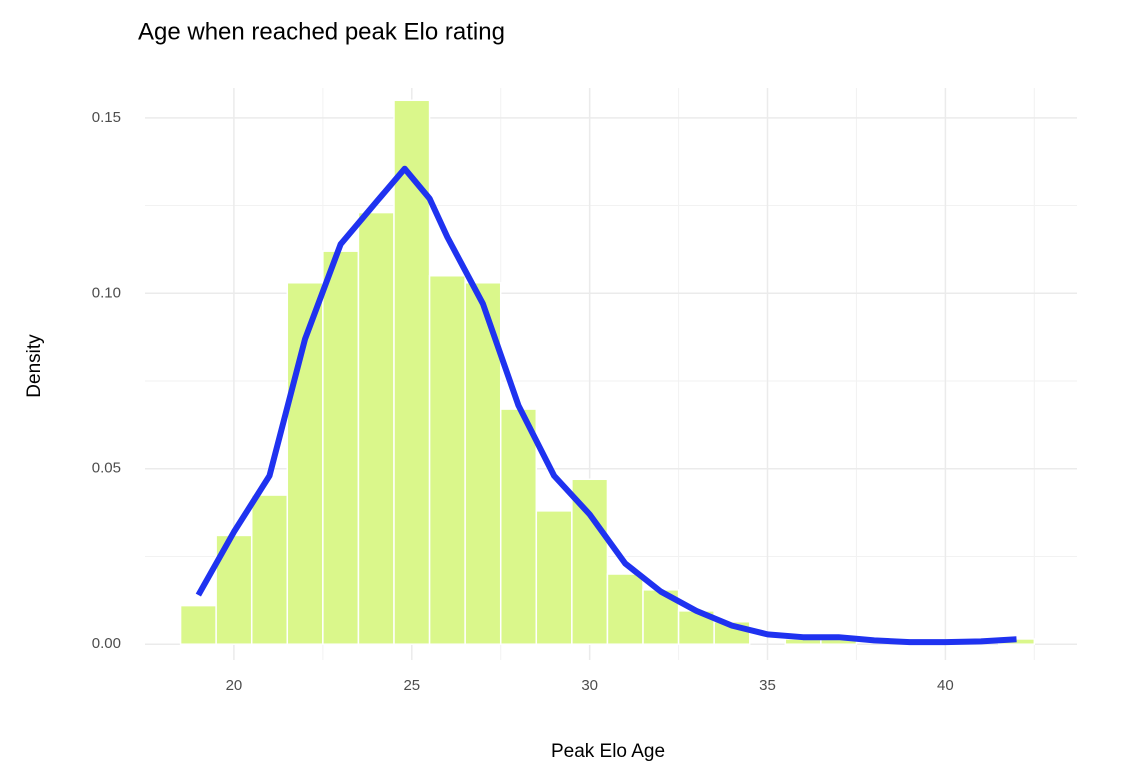 This screenshot has height=780, width=1132. What do you see at coordinates (945, 685) in the screenshot?
I see `x-tick-label: 40` at bounding box center [945, 685].